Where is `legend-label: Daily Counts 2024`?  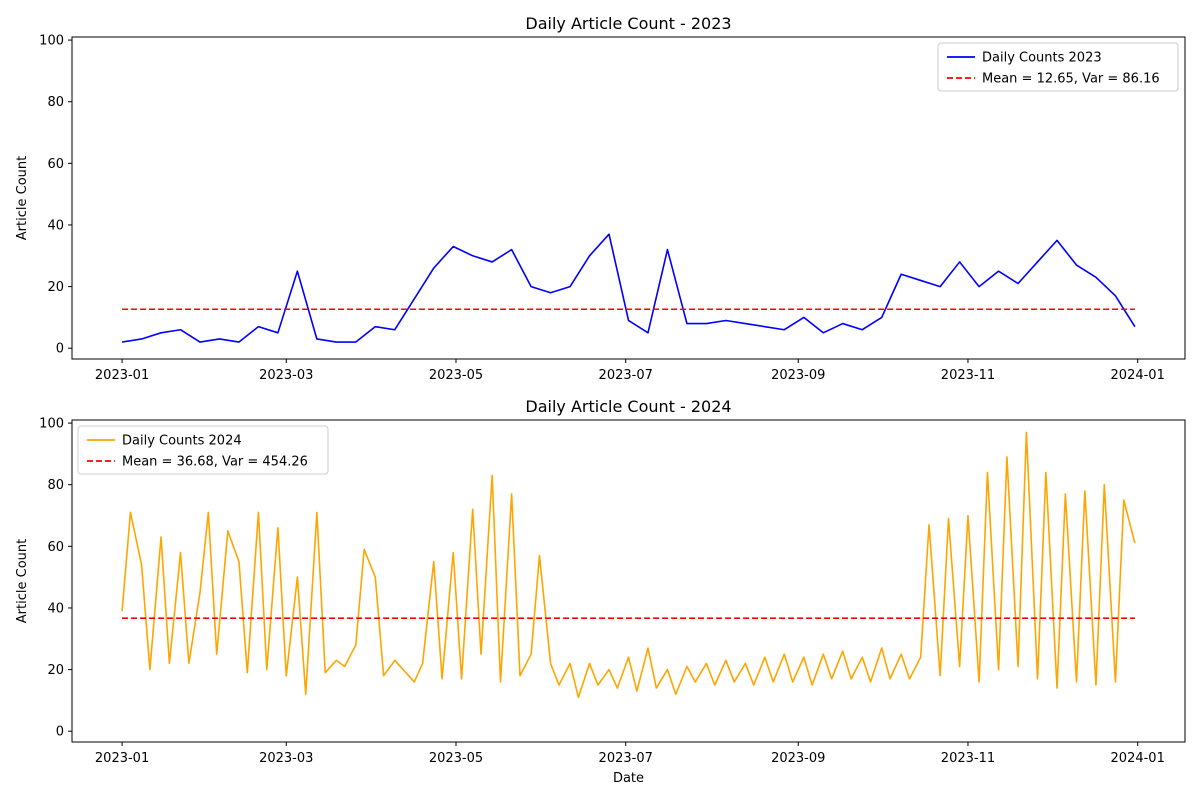 legend-label: Daily Counts 2024 is located at coordinates (182, 441).